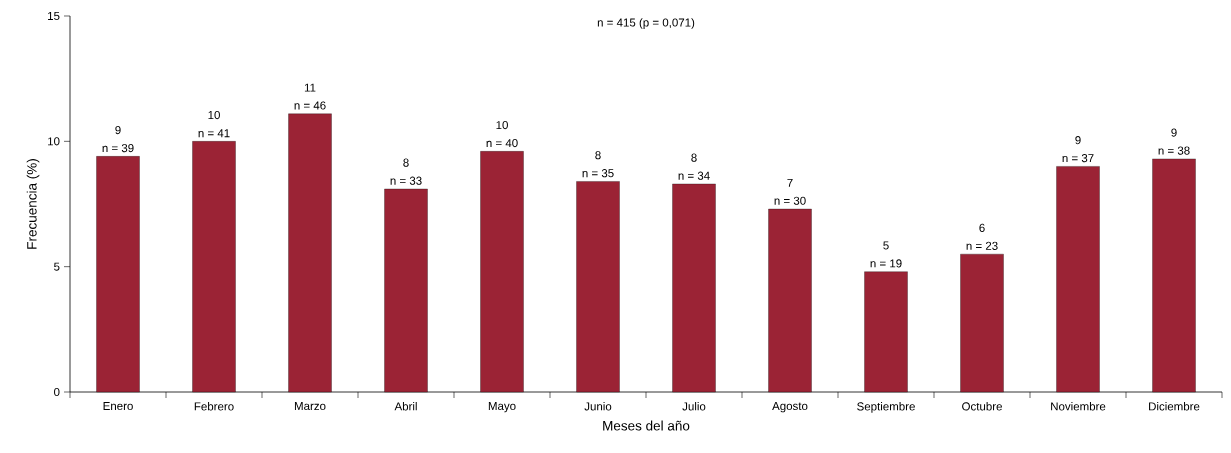  I want to click on annotation: n = 415 (p = 0,071), so click(646, 23).